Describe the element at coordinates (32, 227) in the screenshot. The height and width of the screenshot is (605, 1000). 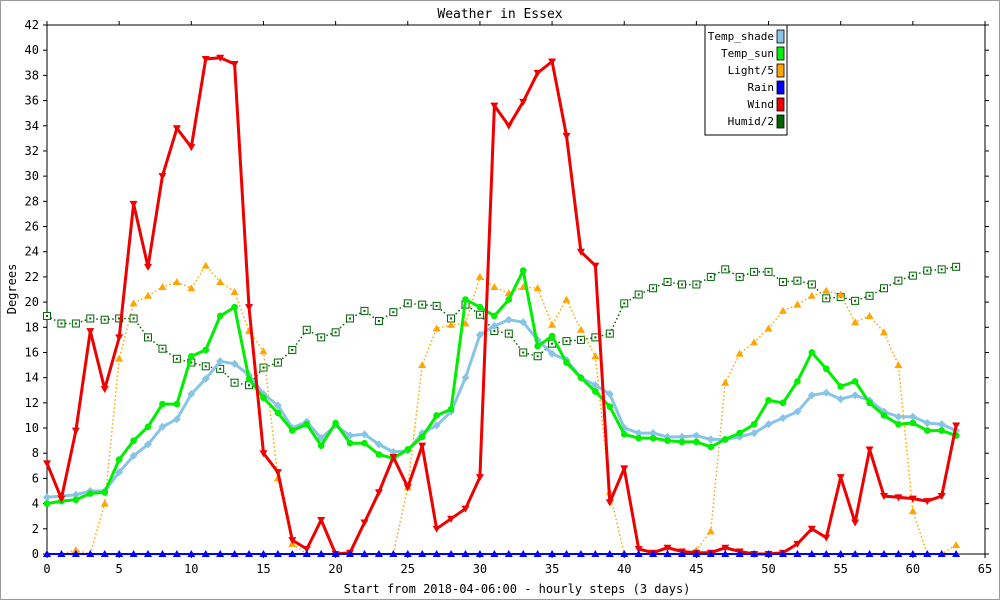
I see `y-tick-label: 26` at that location.